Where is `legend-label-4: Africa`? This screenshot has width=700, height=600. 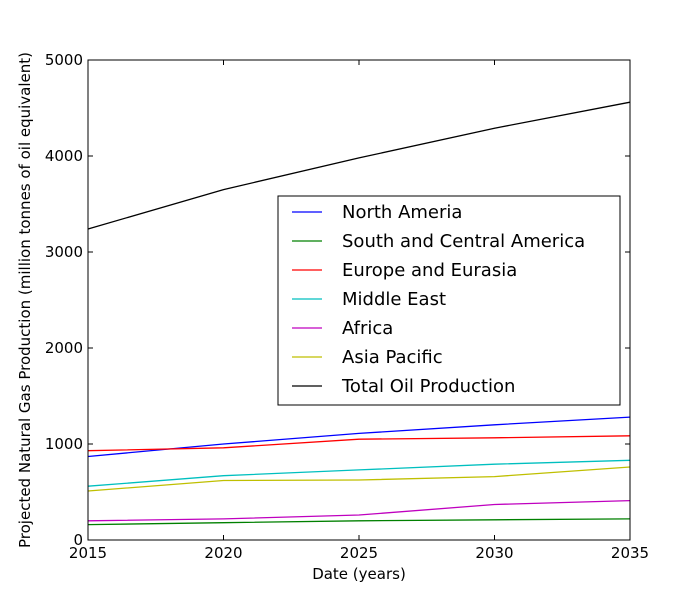 legend-label-4: Africa is located at coordinates (367, 328).